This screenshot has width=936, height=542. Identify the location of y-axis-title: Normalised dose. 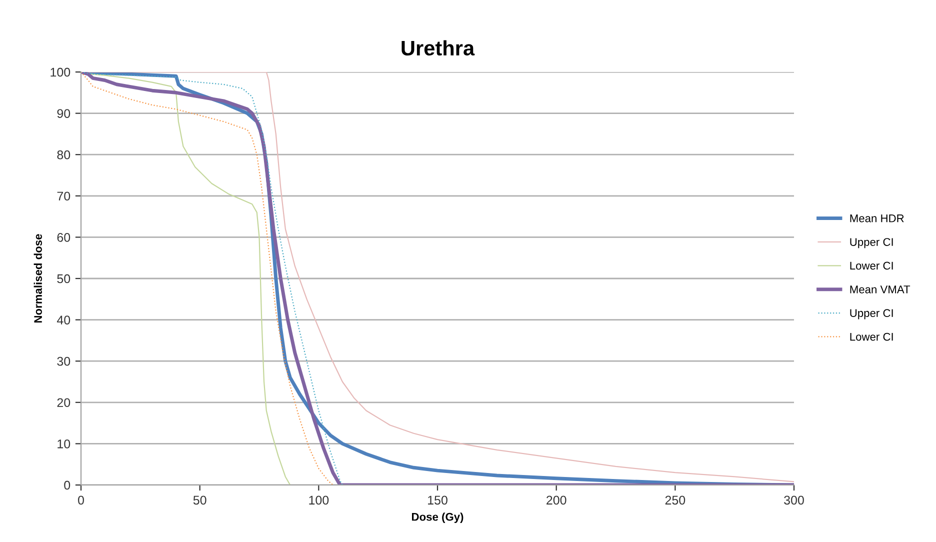
(38, 278).